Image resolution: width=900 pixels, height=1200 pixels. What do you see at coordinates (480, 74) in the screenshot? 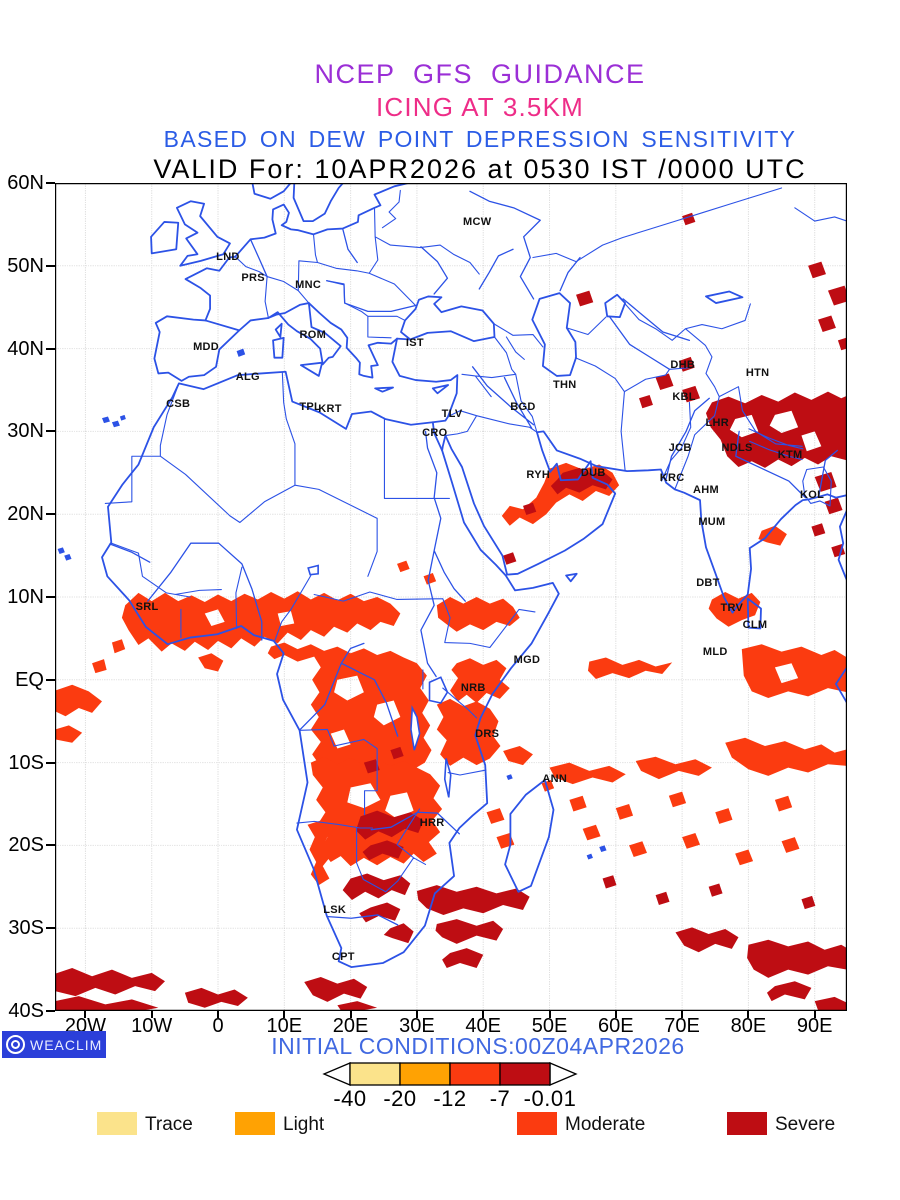
I see `page-title: NCEP GFS GUIDANCE` at bounding box center [480, 74].